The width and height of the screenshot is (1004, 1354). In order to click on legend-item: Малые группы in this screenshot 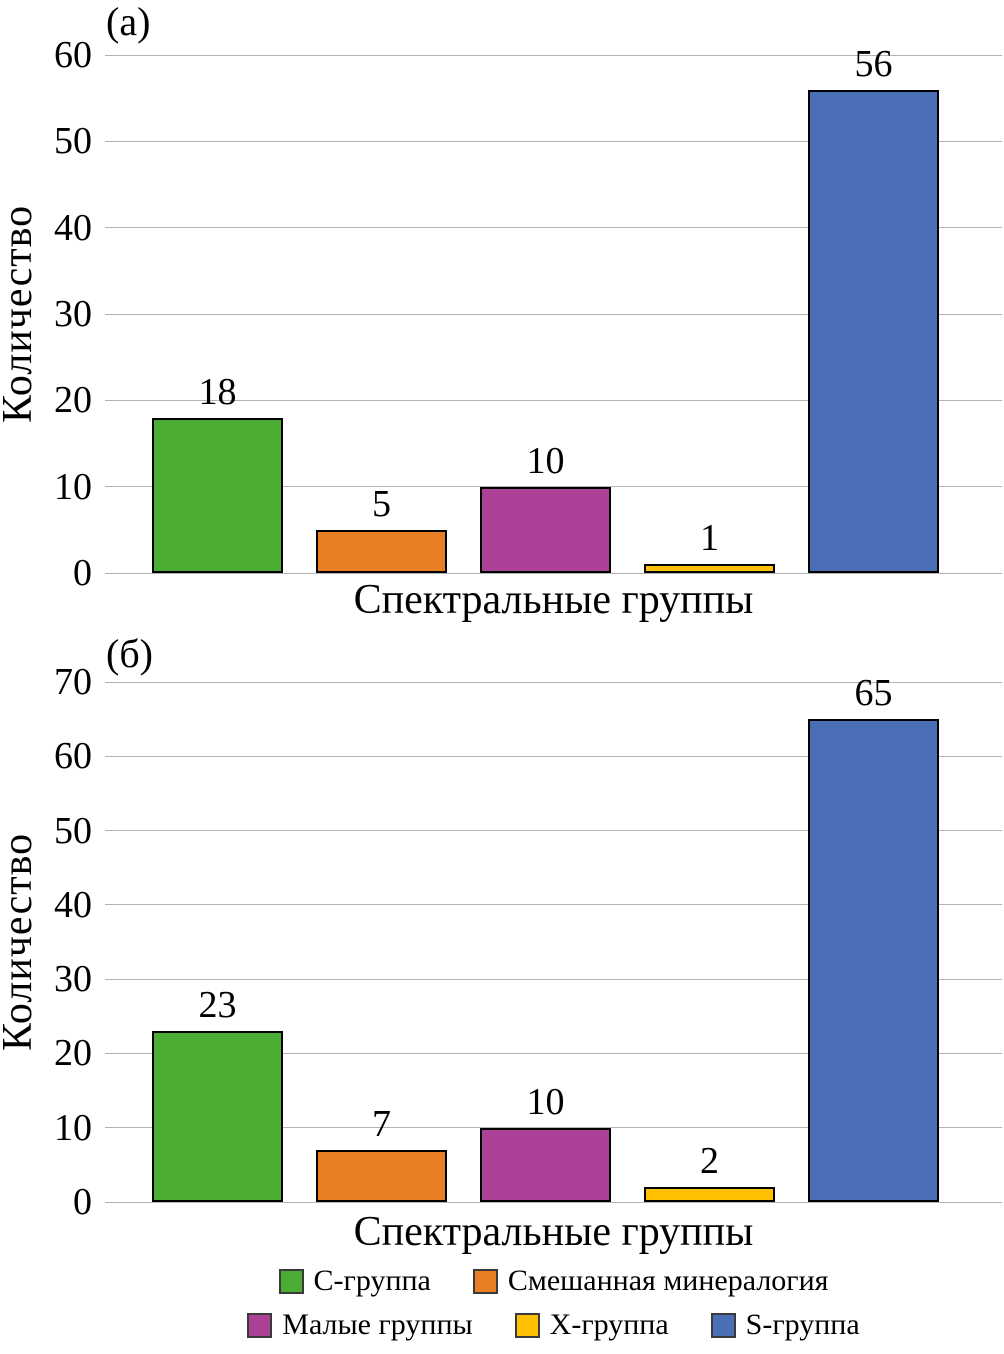, I will do `click(360, 1325)`.